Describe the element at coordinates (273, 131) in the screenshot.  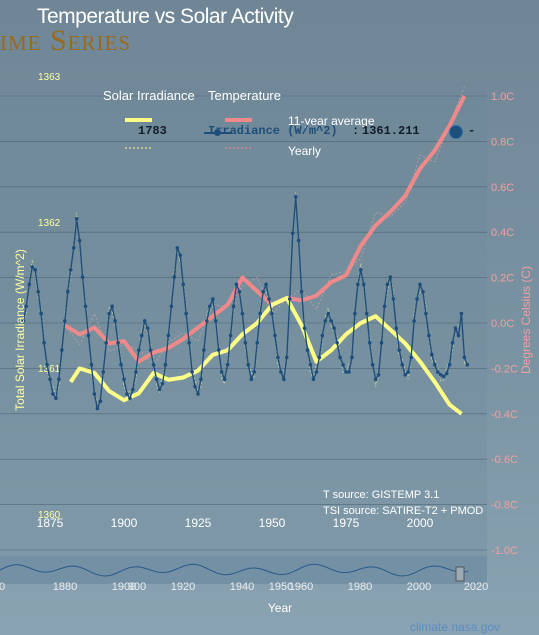
I see `readout-series-label: Irradiance (W/m^2)` at that location.